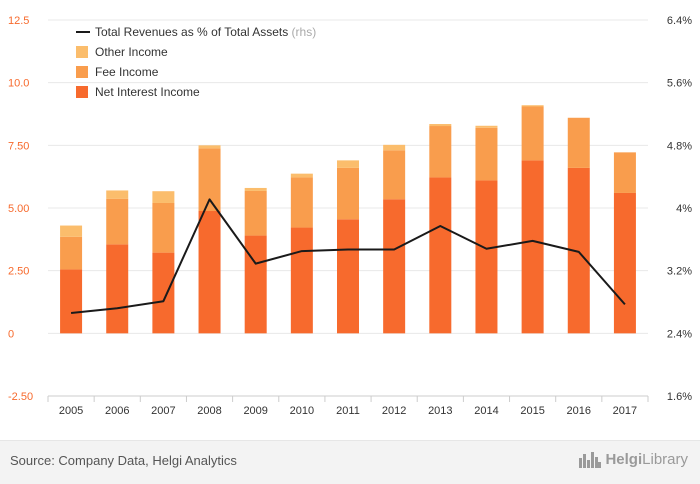  What do you see at coordinates (71, 411) in the screenshot?
I see `x-tick-label: 2005` at bounding box center [71, 411].